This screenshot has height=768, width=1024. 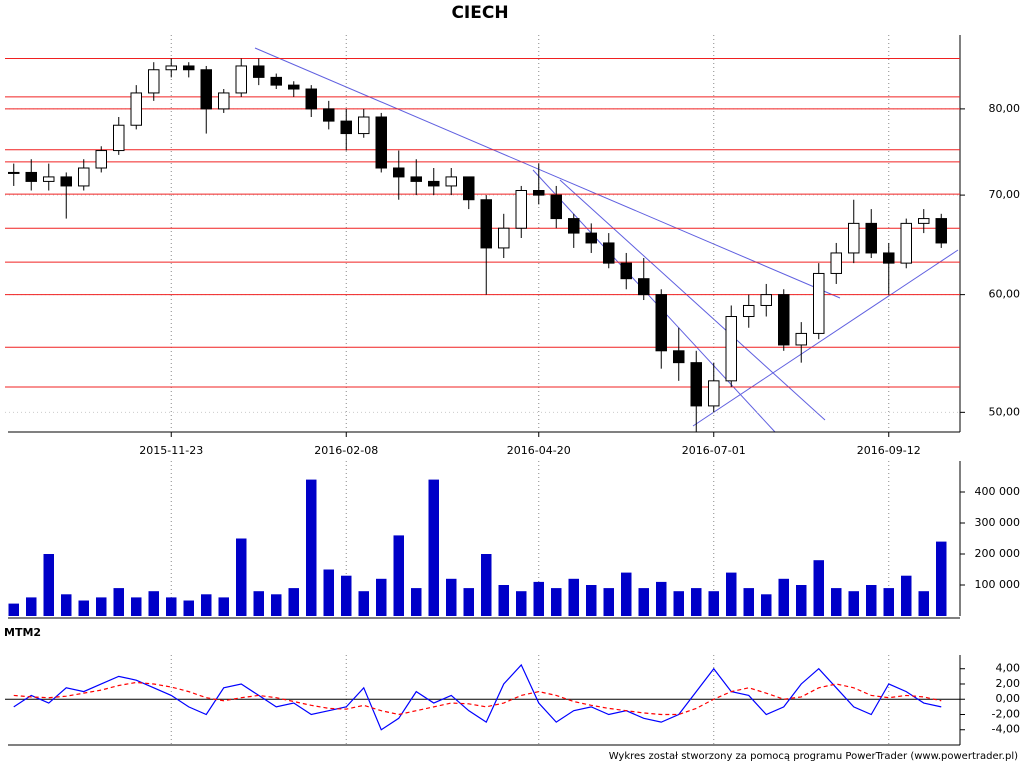 What do you see at coordinates (1008, 683) in the screenshot?
I see `y-tick-label: 2,00` at bounding box center [1008, 683].